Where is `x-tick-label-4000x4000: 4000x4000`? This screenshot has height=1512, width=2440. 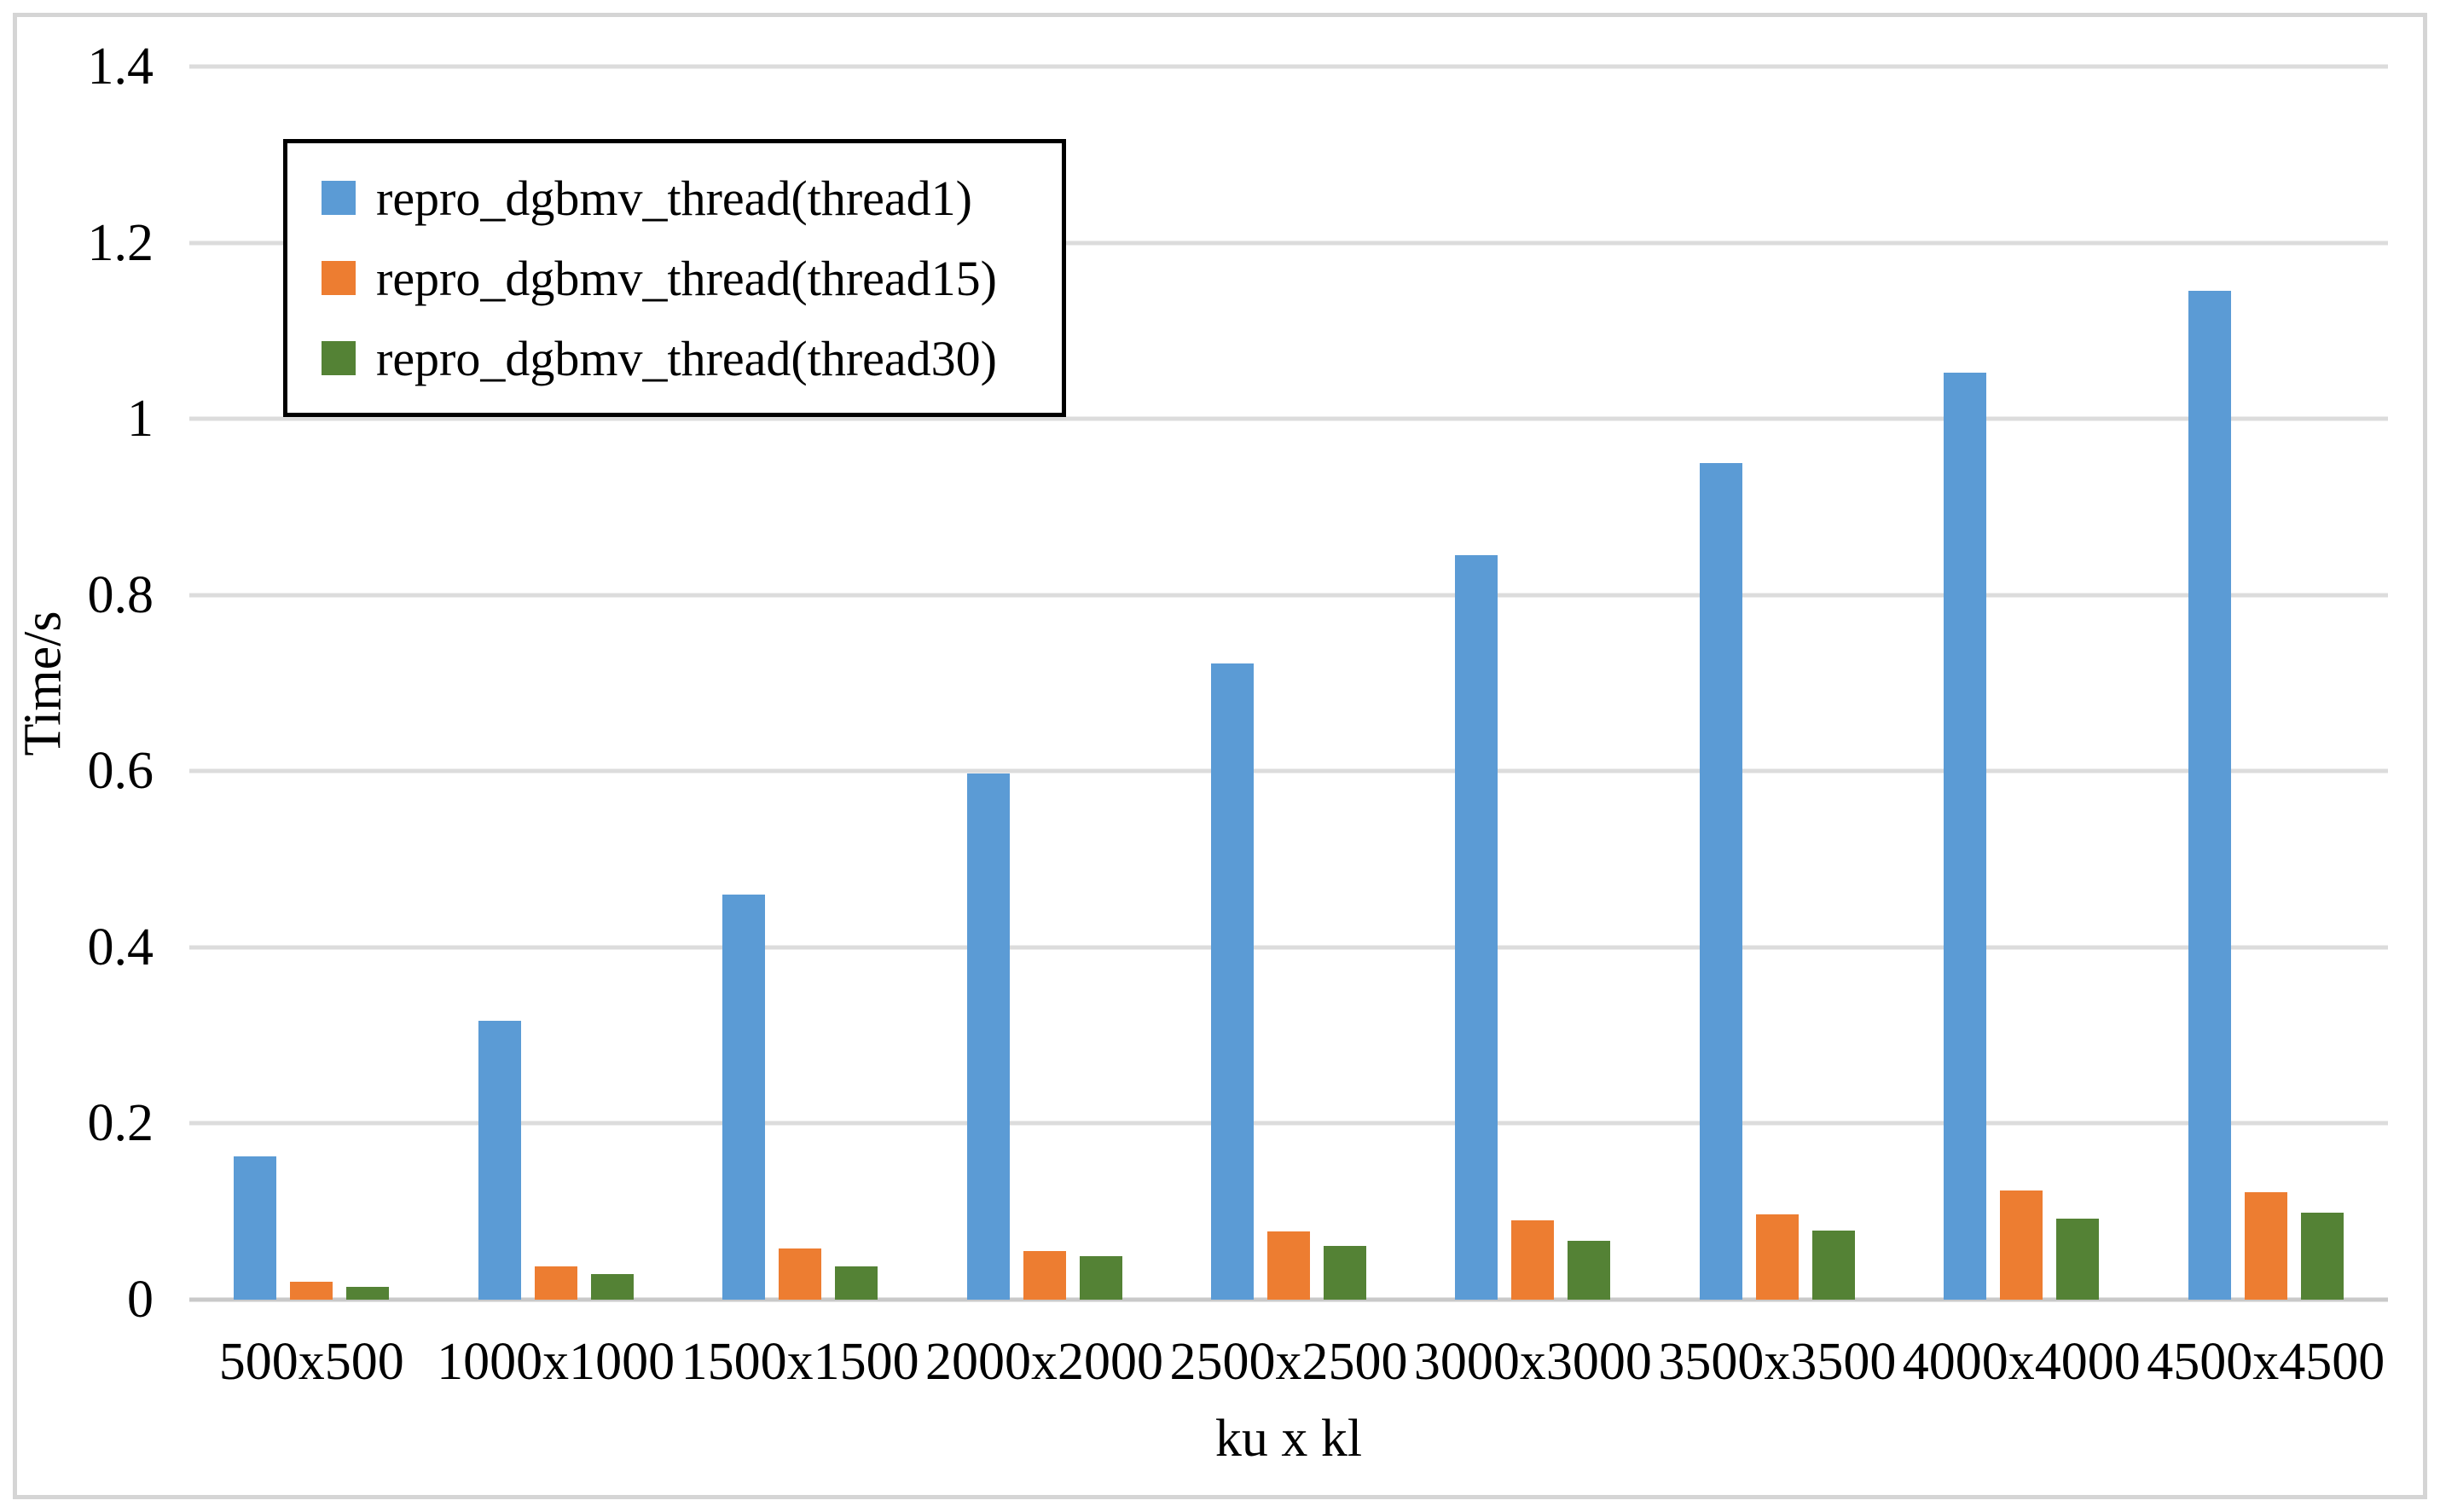
x-tick-label-4000x4000: 4000x4000 is located at coordinates (2021, 1362).